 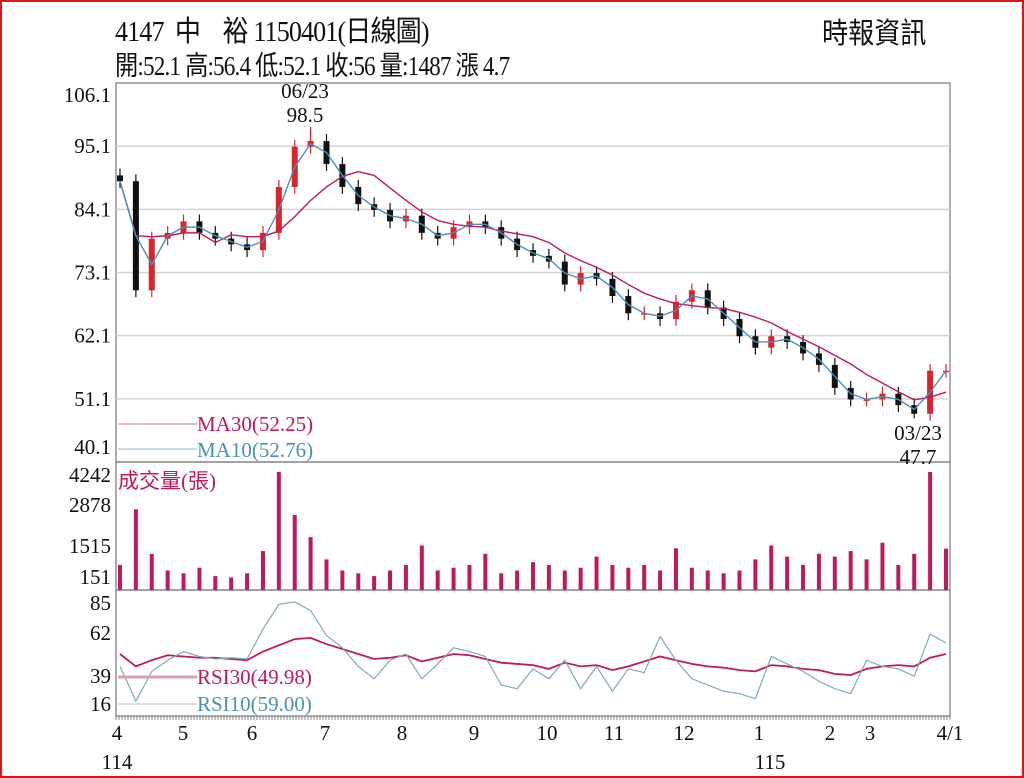 I want to click on ma10-legend: MA10(52.76), so click(x=255, y=450).